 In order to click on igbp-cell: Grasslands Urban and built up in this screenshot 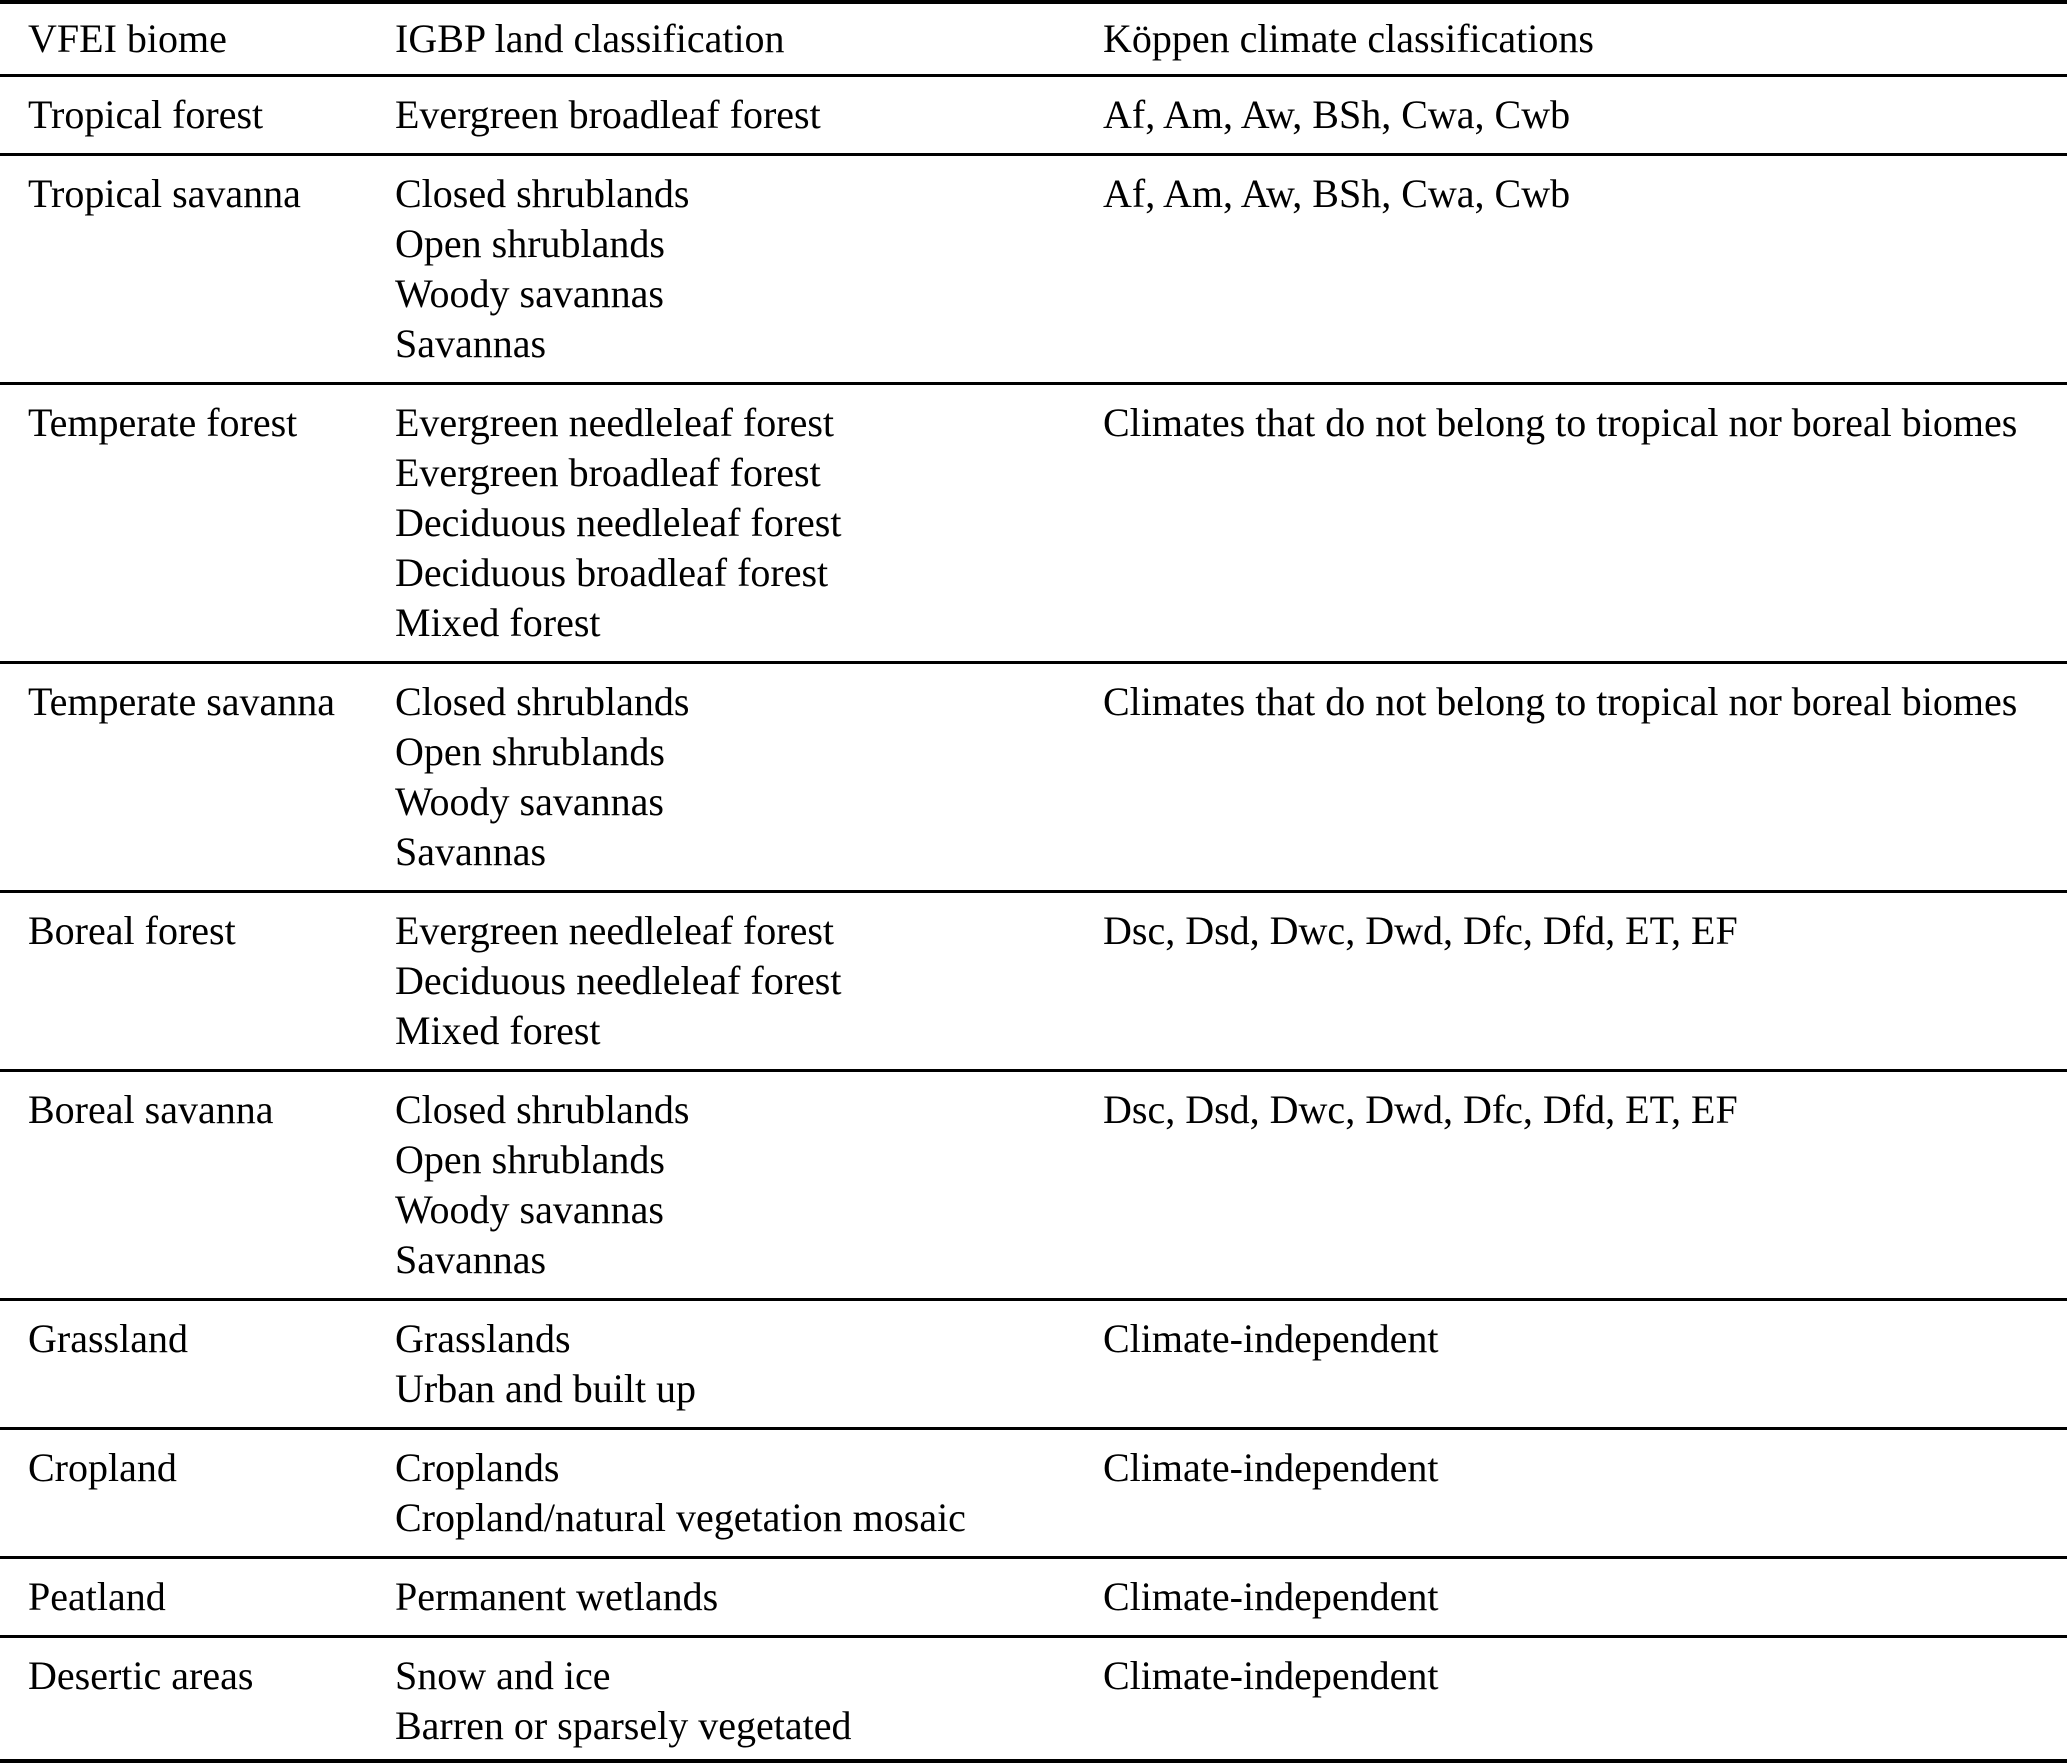, I will do `click(546, 1363)`.